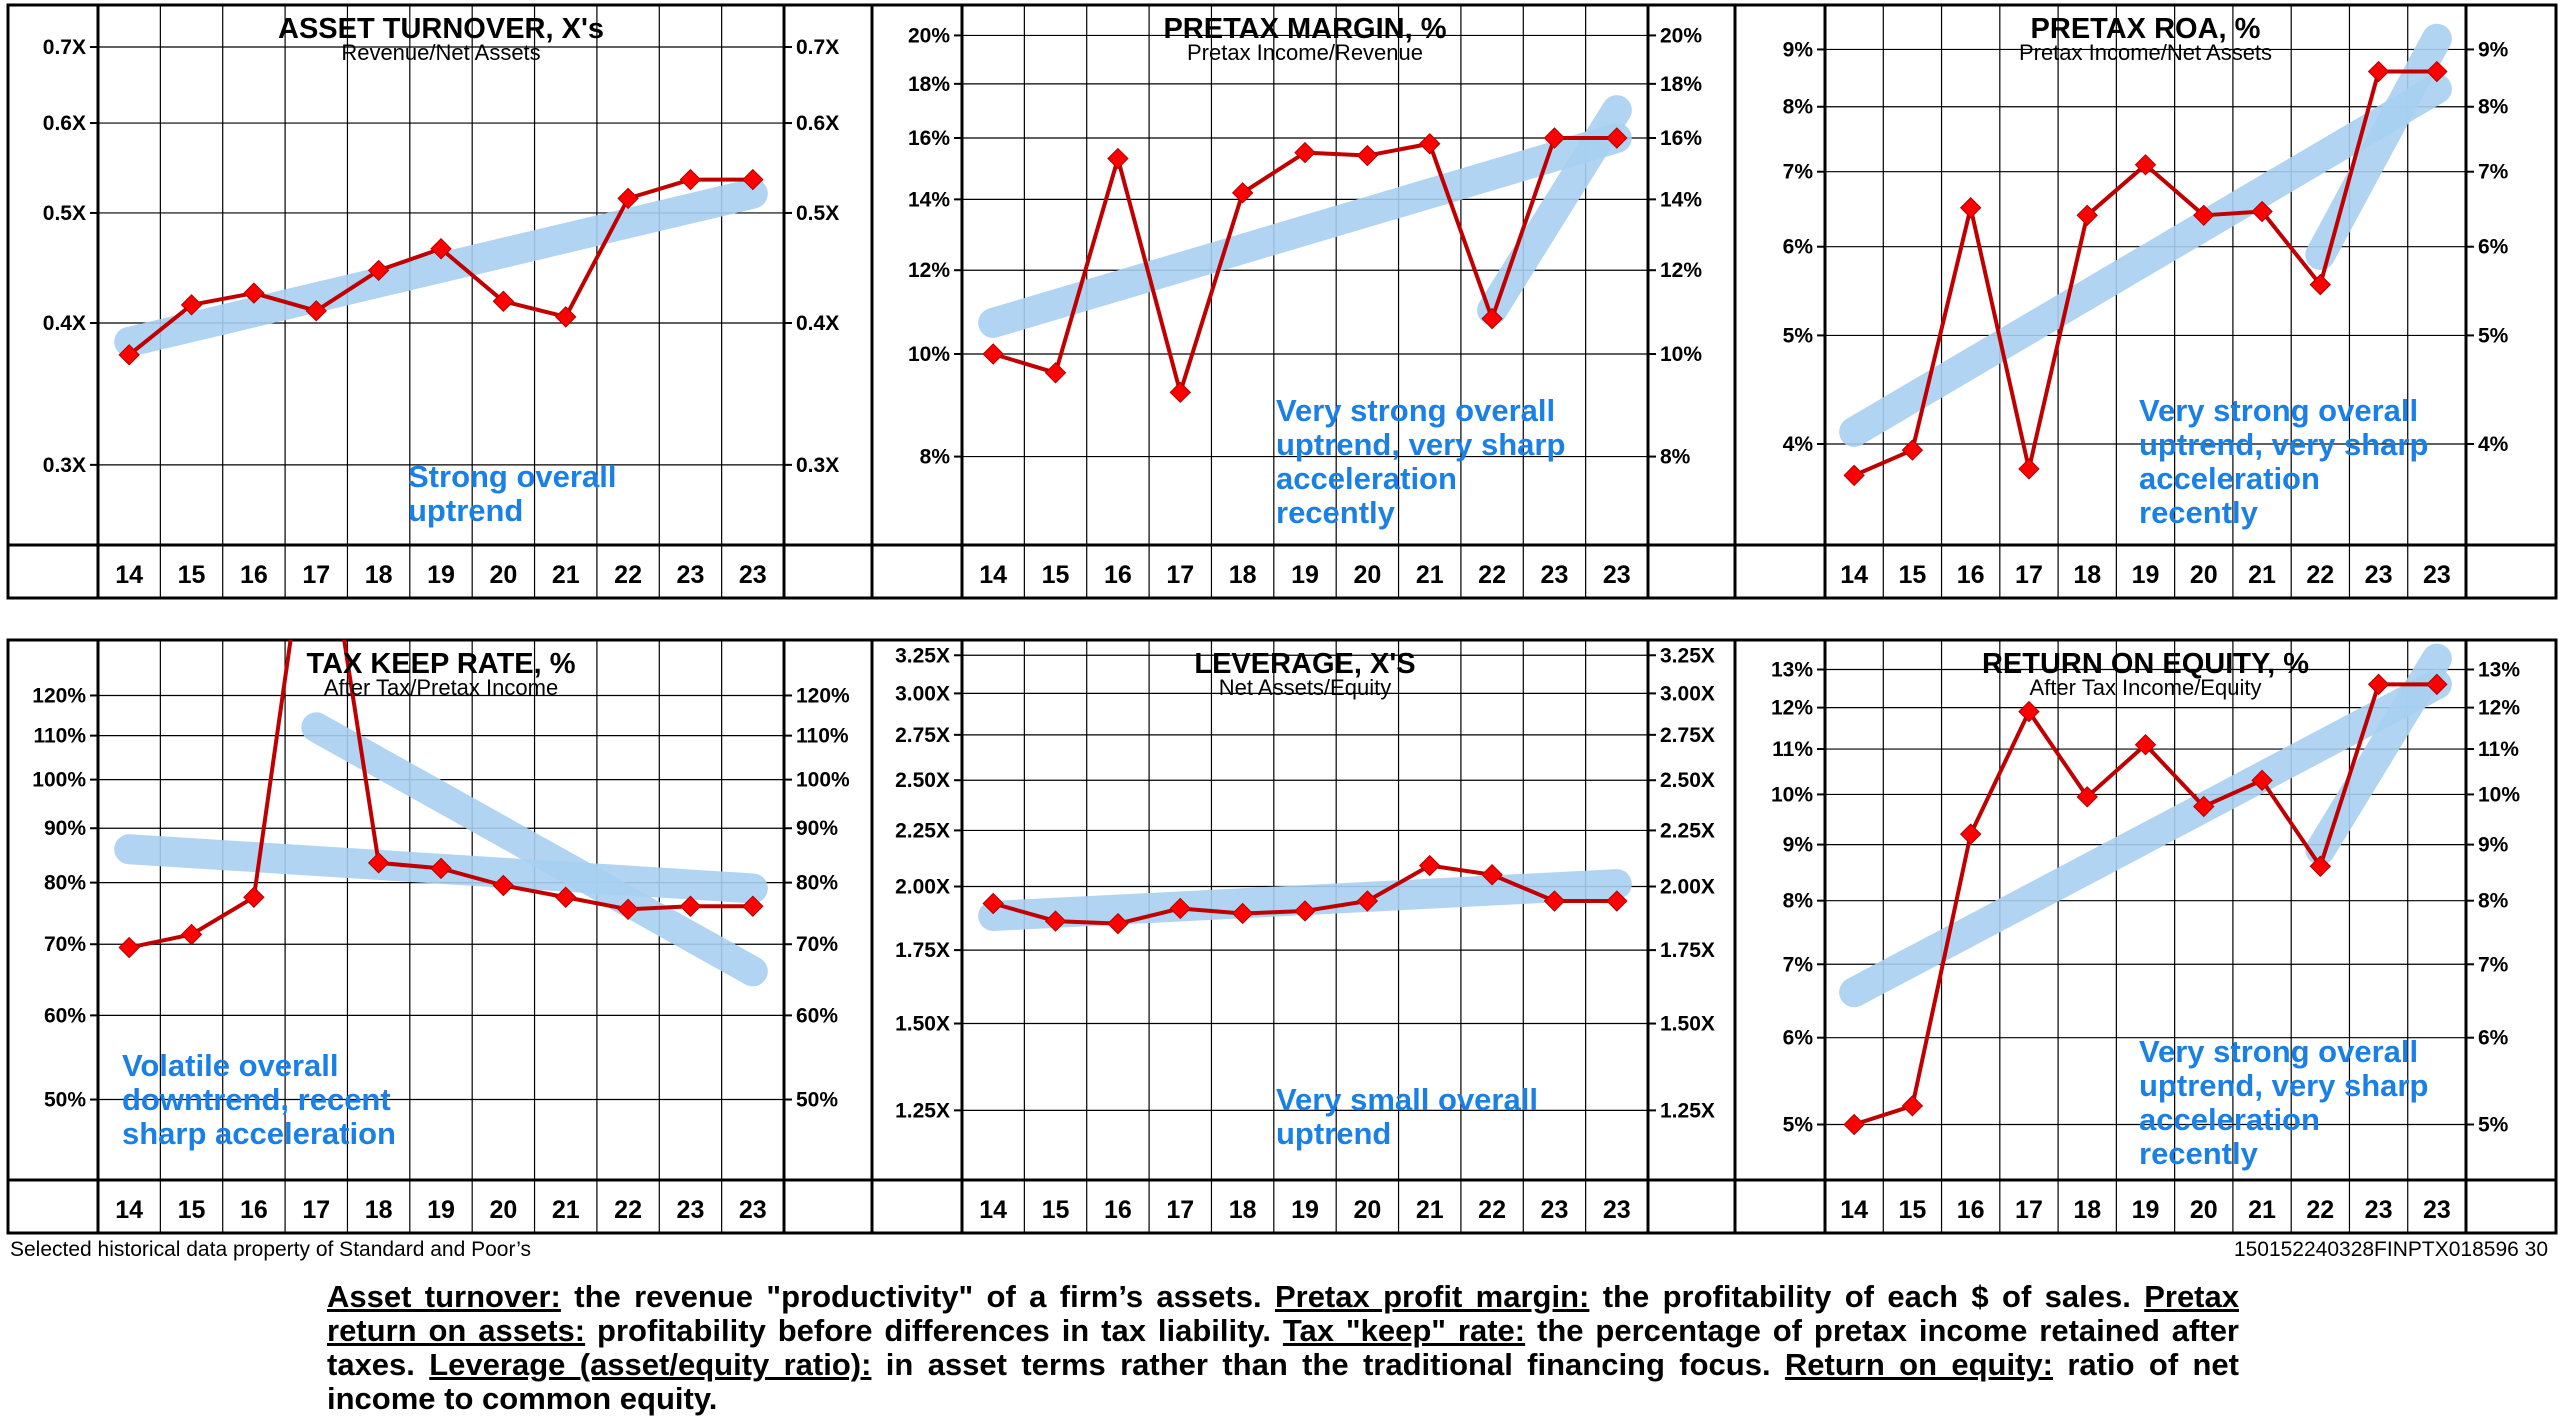  What do you see at coordinates (822, 736) in the screenshot?
I see `y-tick-label-right: 110%` at bounding box center [822, 736].